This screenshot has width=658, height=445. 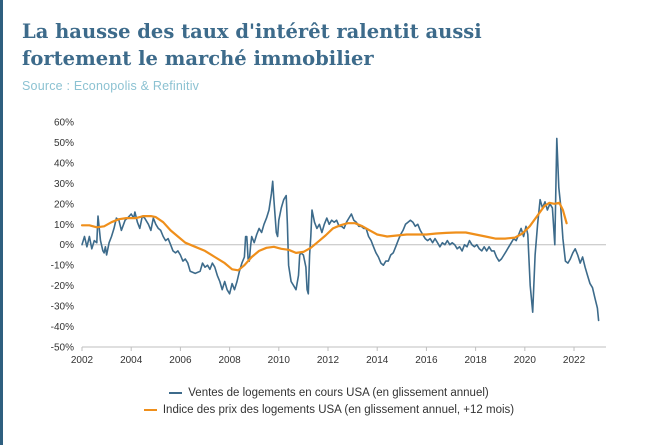 I want to click on x-tick-label: 2008, so click(x=229, y=360).